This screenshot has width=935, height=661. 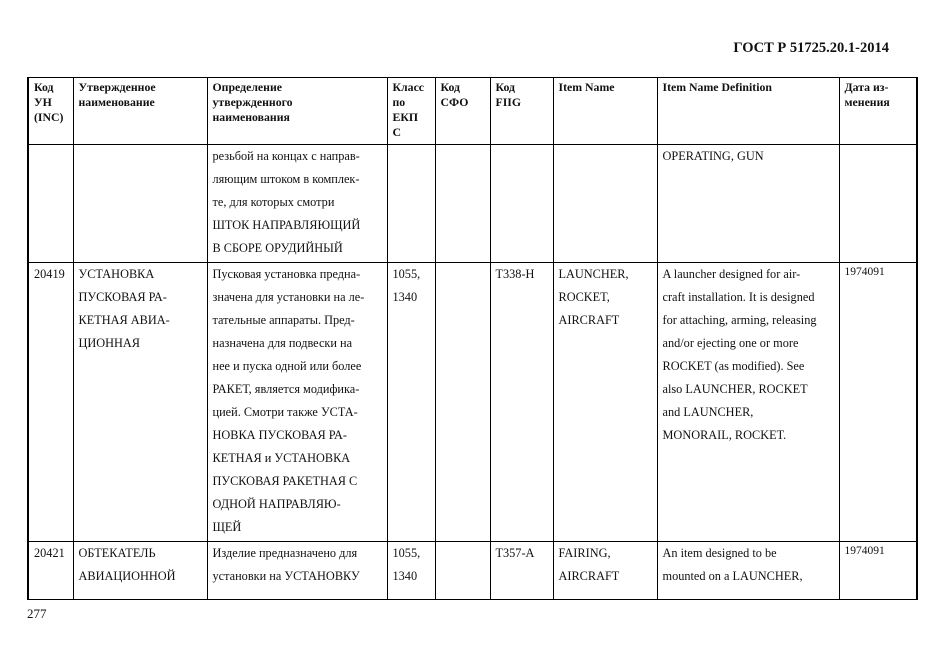 I want to click on cell-date, so click(x=878, y=203).